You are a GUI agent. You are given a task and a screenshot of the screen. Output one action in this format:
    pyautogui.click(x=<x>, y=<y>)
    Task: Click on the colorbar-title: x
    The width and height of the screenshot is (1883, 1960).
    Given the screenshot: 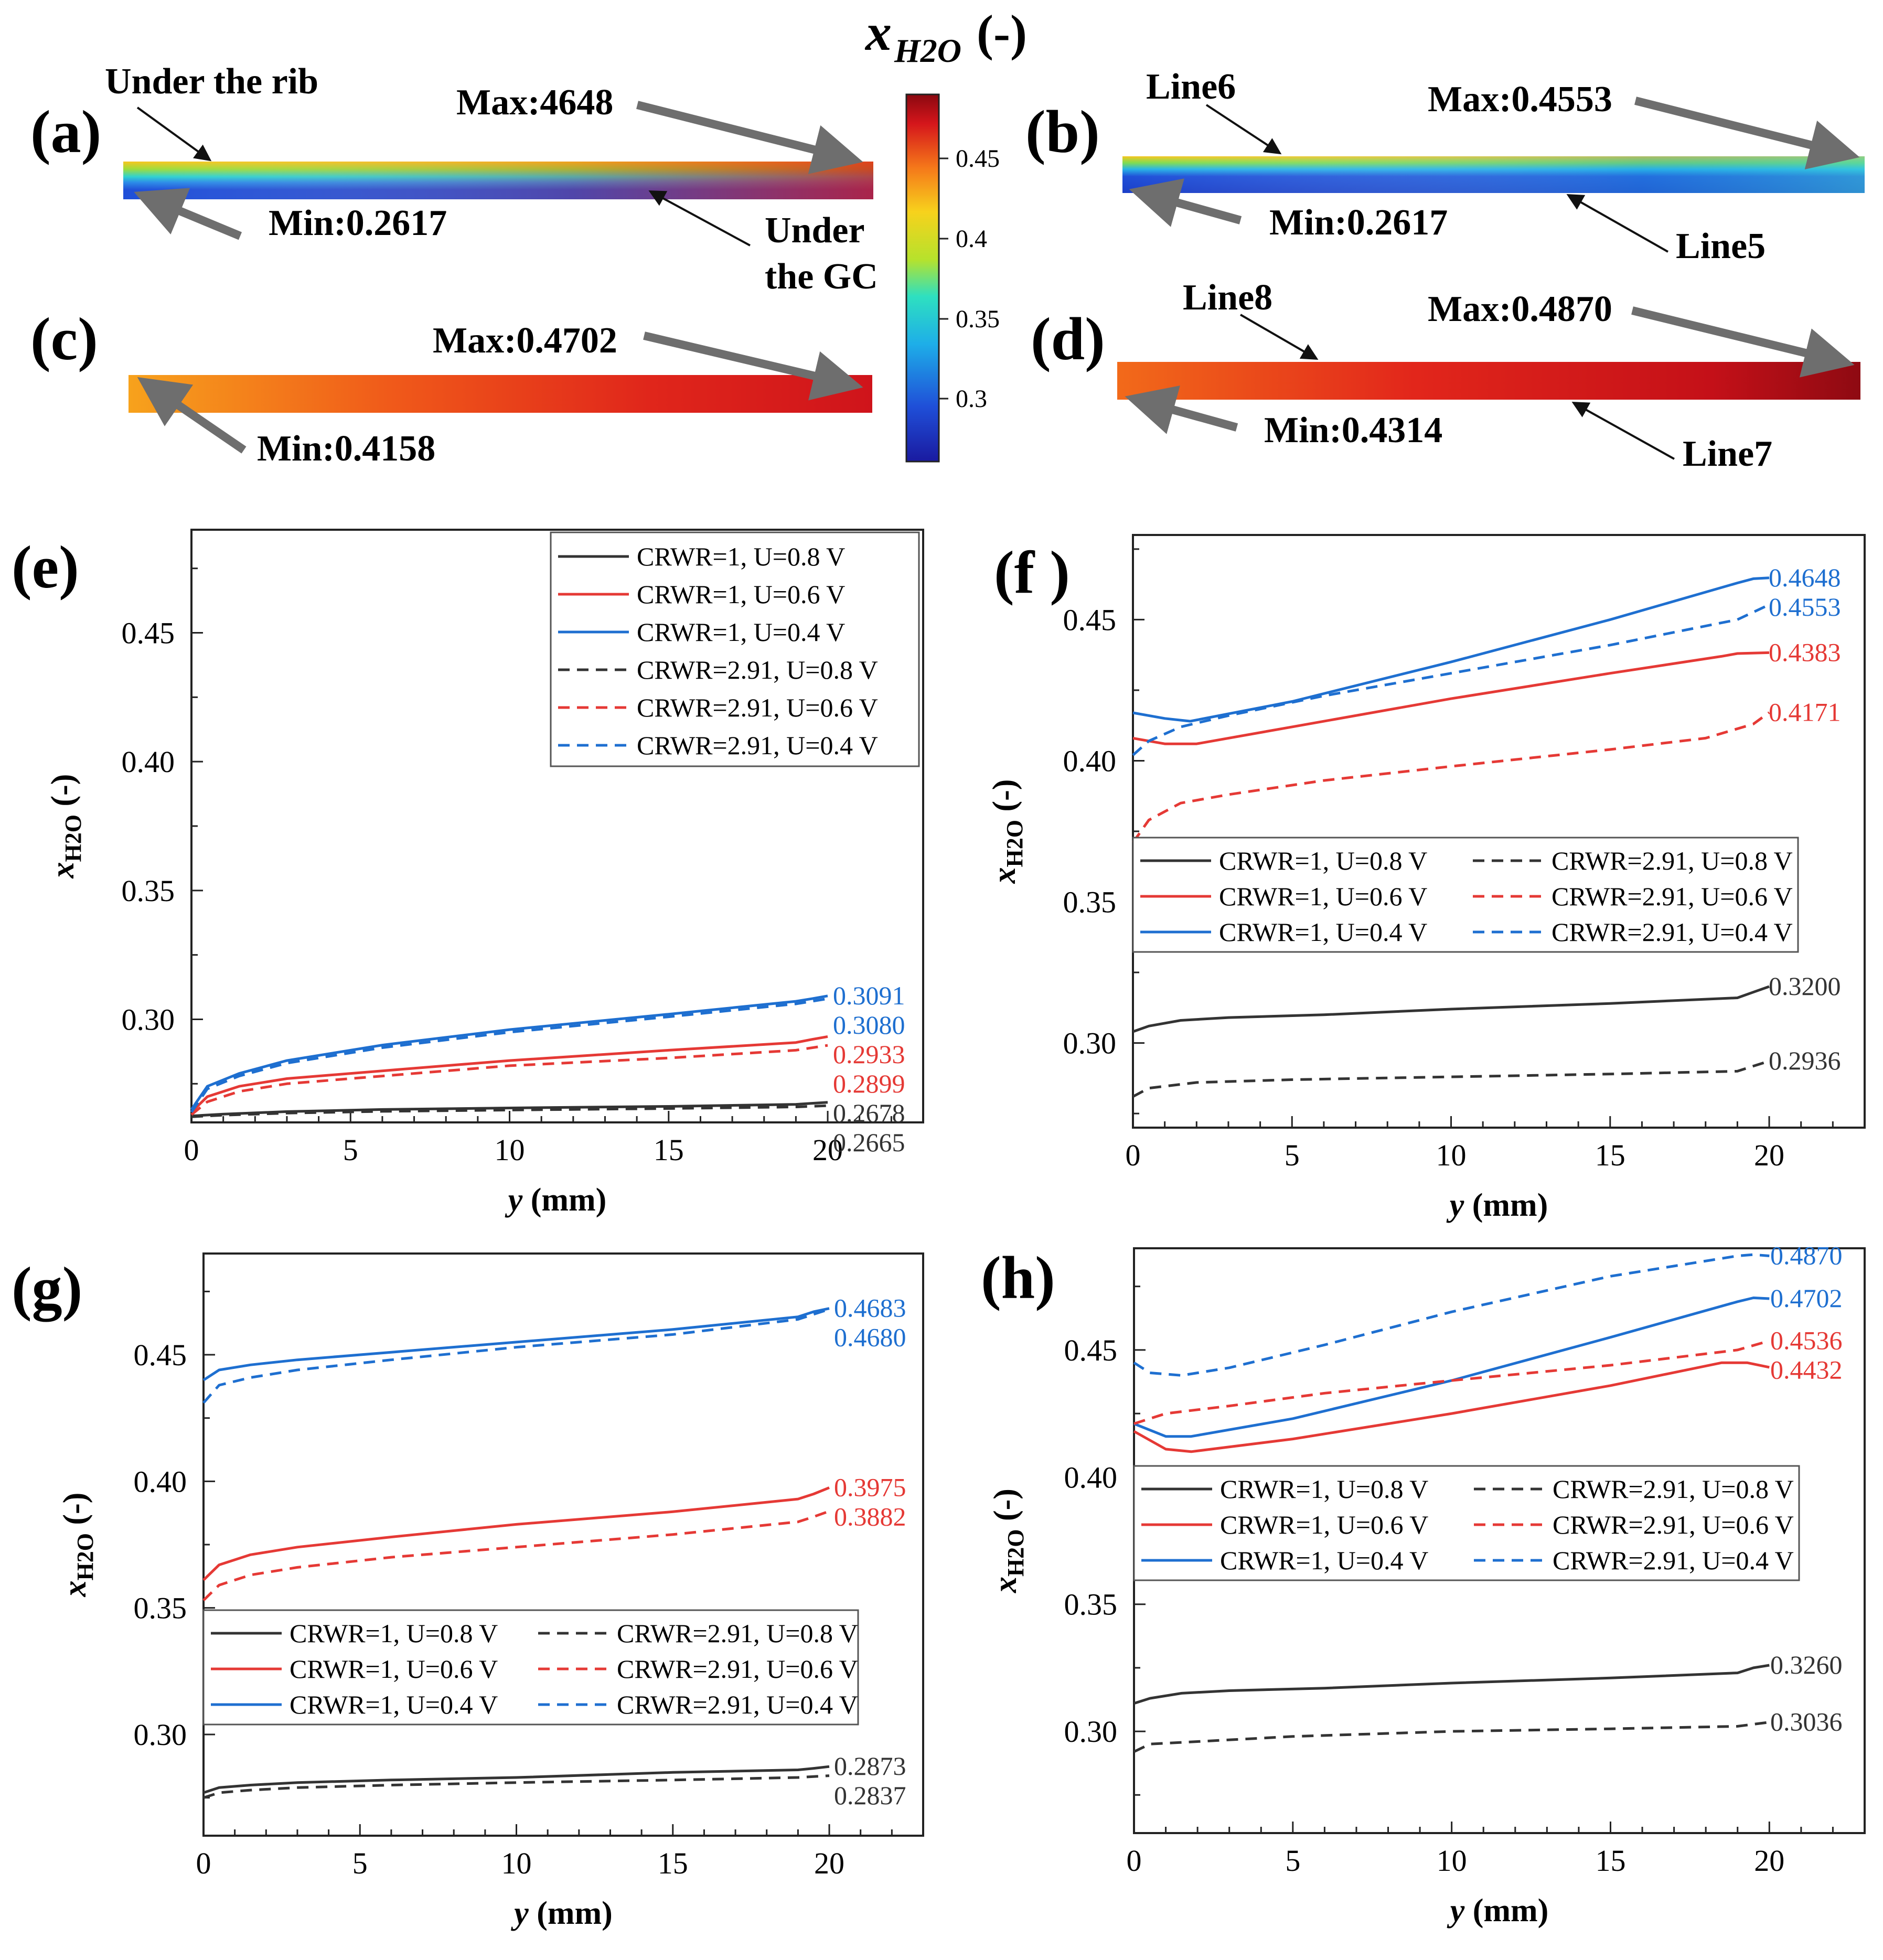 What is the action you would take?
    pyautogui.click(x=878, y=32)
    